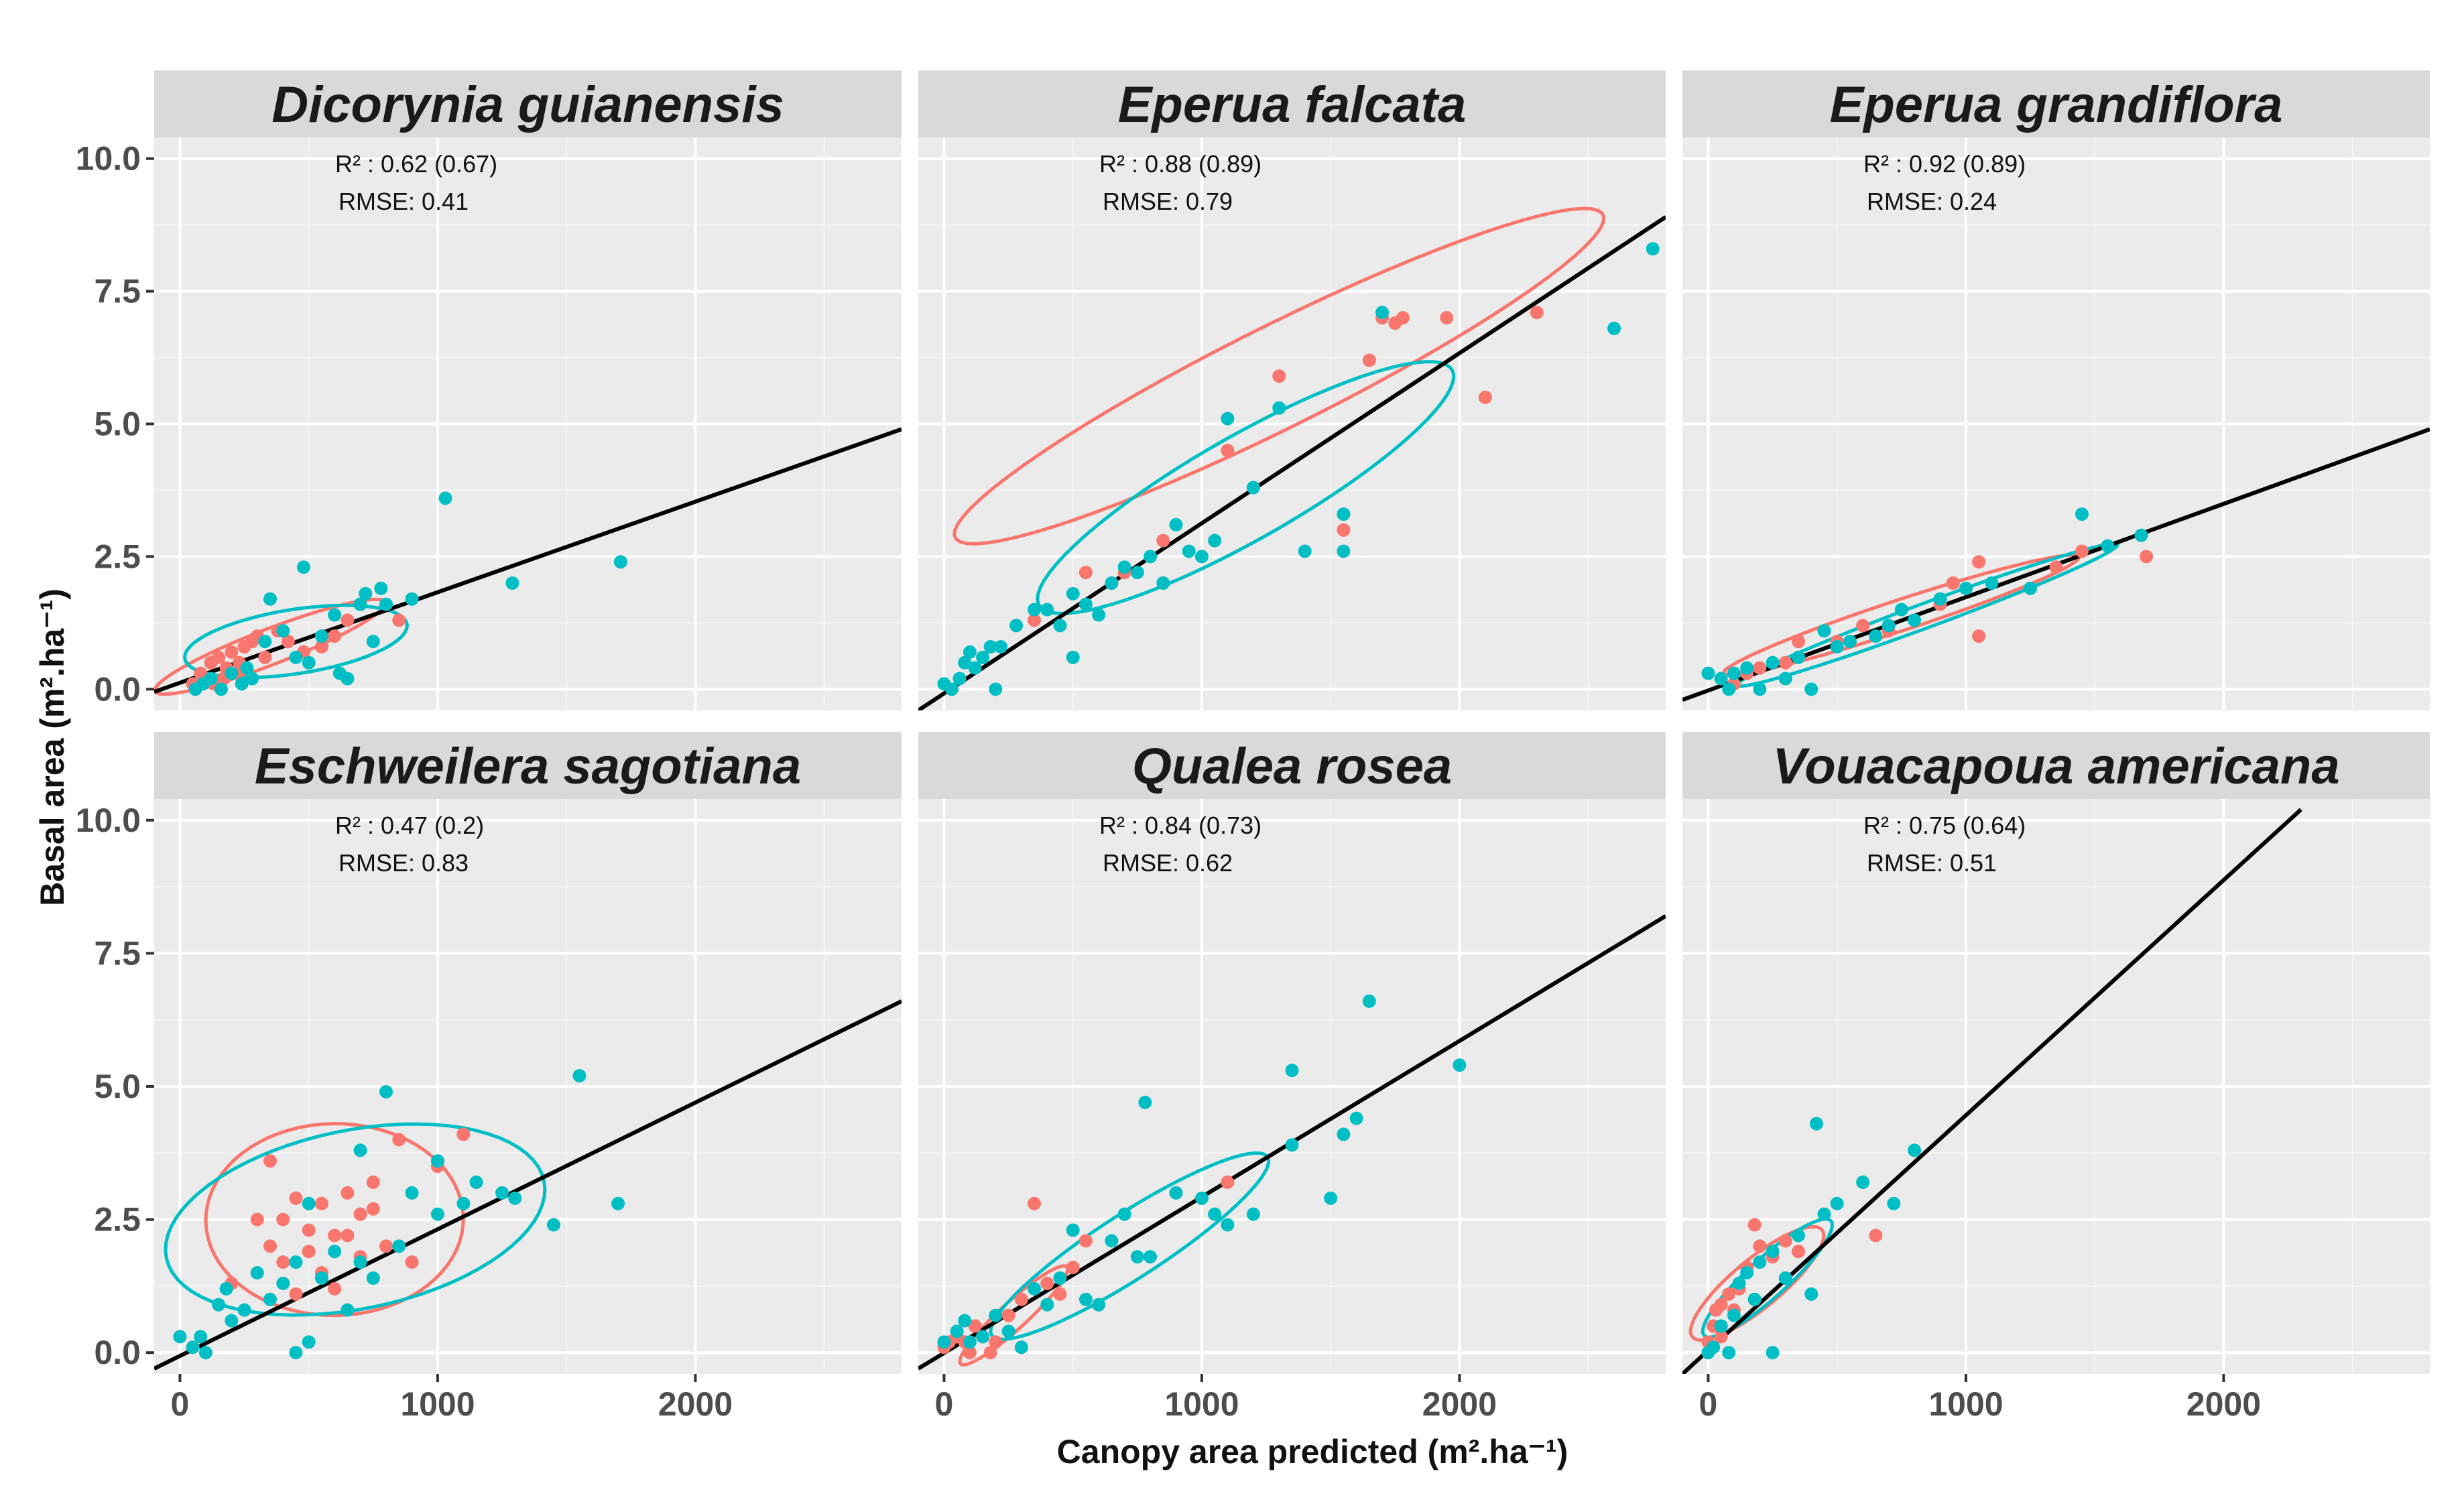 The width and height of the screenshot is (2464, 1512). Describe the element at coordinates (296, 641) in the screenshot. I see `ellipse-group_b` at that location.